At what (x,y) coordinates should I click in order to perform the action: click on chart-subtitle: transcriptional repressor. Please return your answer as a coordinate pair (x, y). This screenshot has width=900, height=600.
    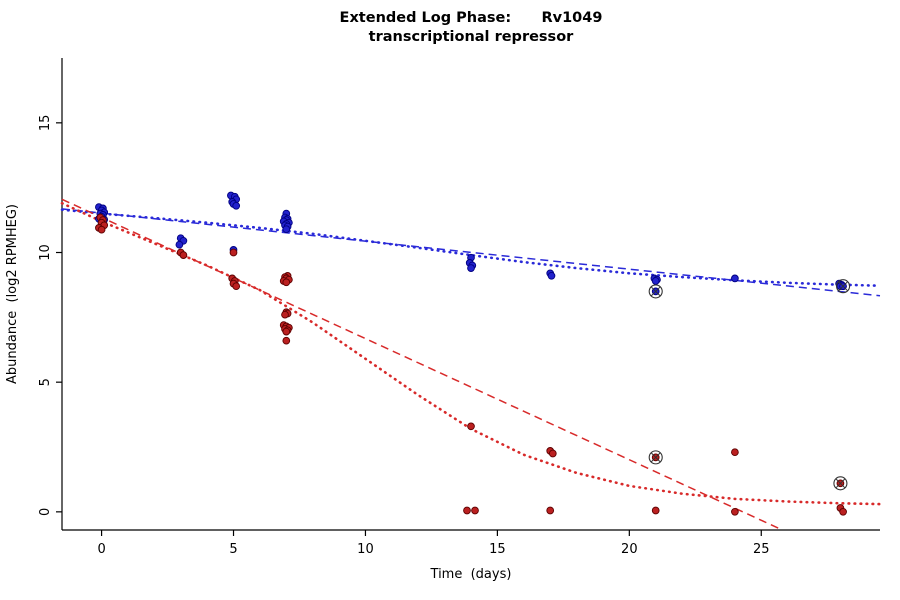
    Looking at the image, I should click on (471, 37).